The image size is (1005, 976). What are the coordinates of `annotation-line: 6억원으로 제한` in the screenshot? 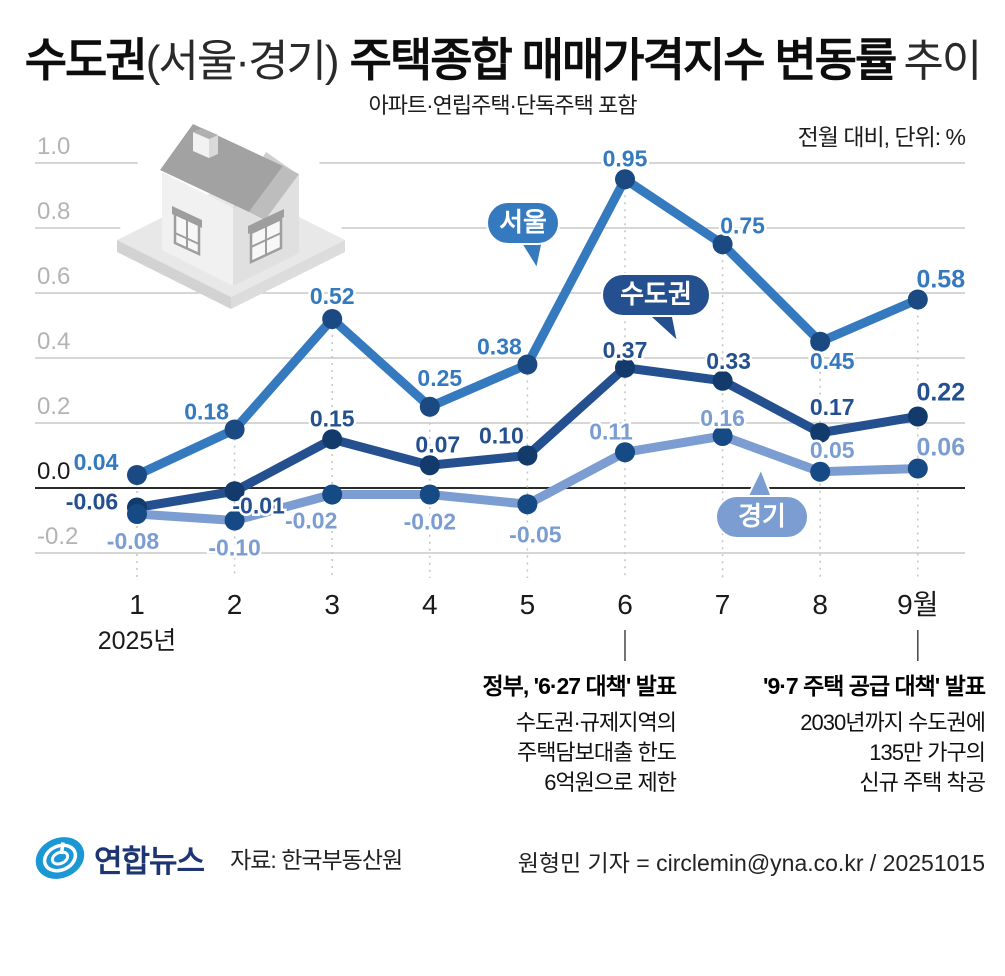 It's located at (610, 782).